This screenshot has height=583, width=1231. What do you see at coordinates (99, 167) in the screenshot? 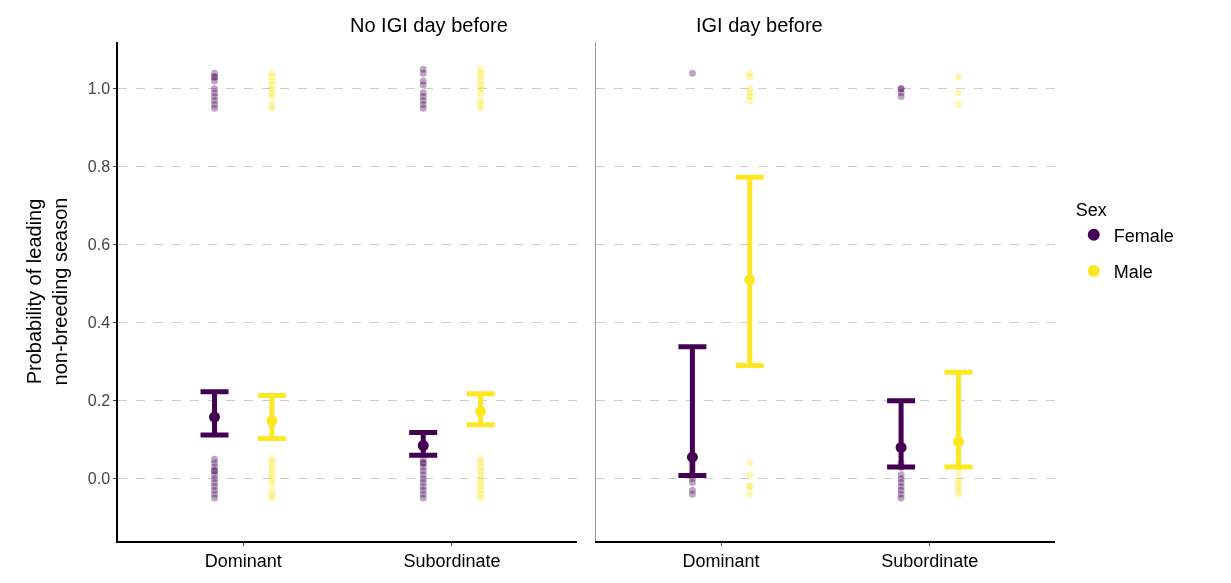
I see `y-tick-label: 0.8` at bounding box center [99, 167].